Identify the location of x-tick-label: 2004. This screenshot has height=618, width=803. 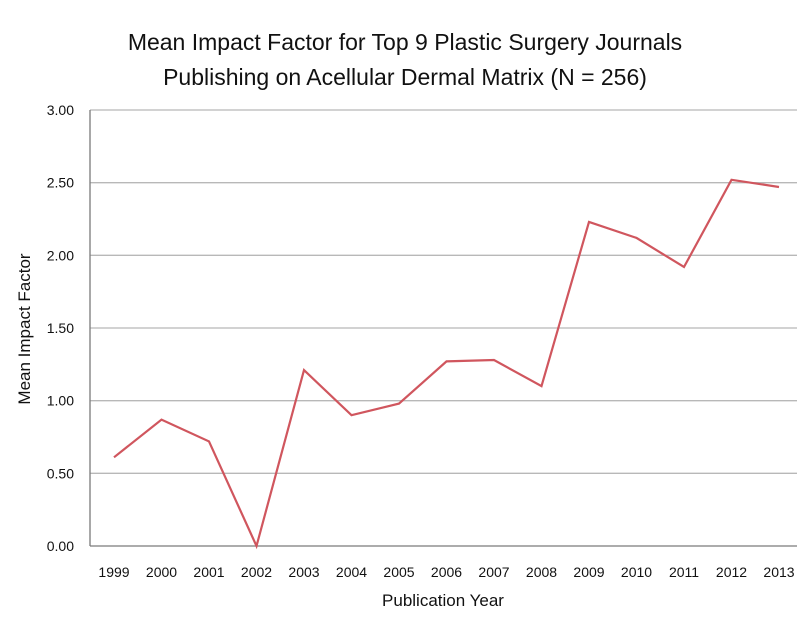
(351, 572).